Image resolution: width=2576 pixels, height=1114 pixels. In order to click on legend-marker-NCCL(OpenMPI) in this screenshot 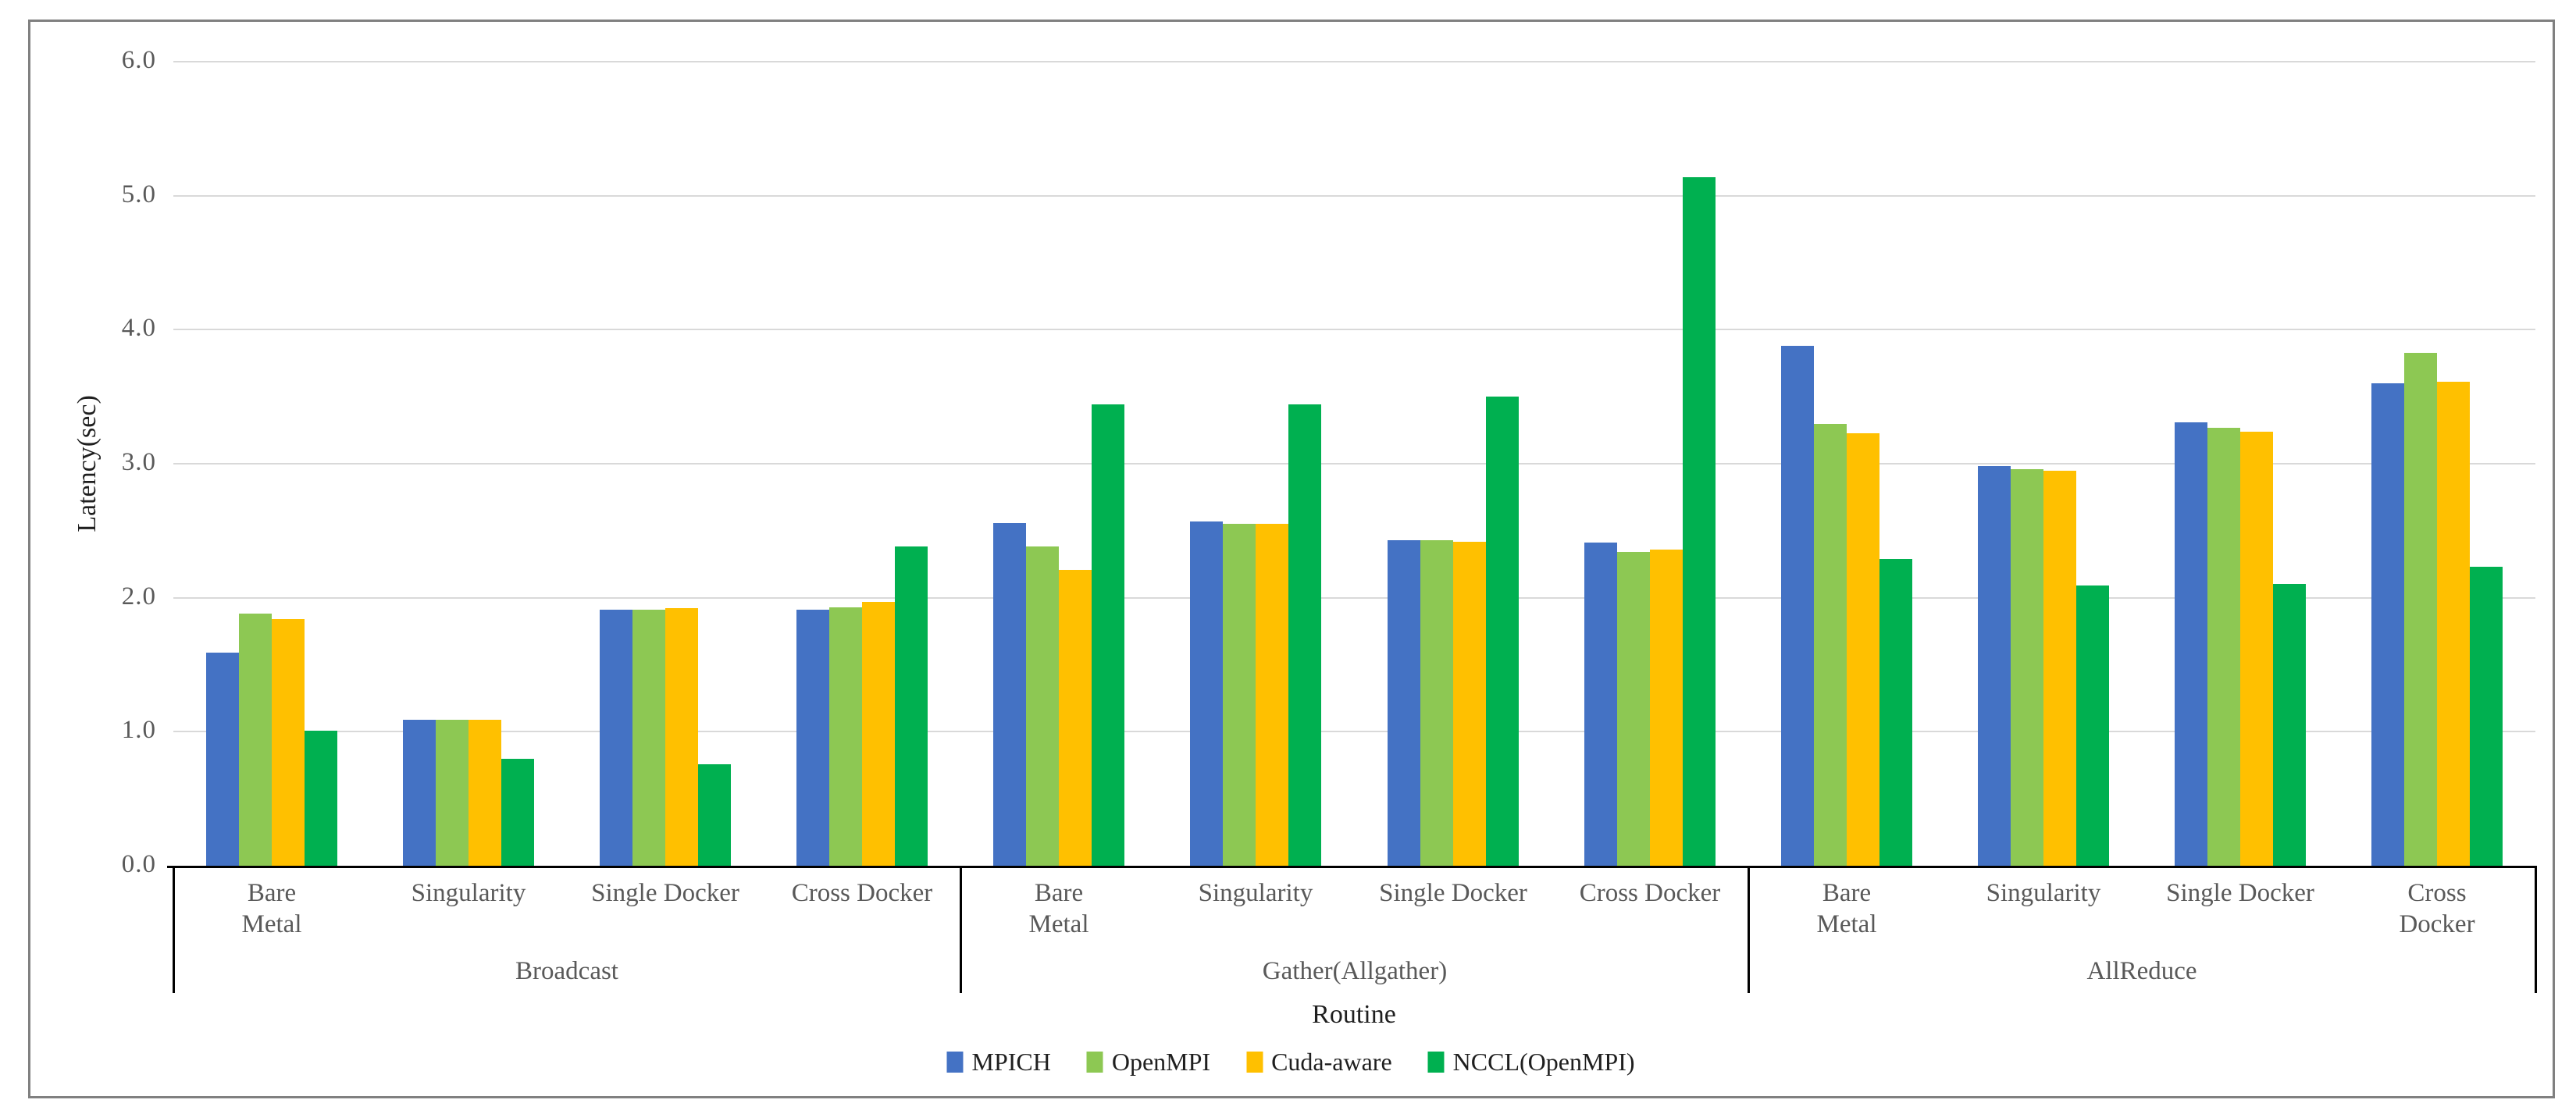, I will do `click(1436, 1062)`.